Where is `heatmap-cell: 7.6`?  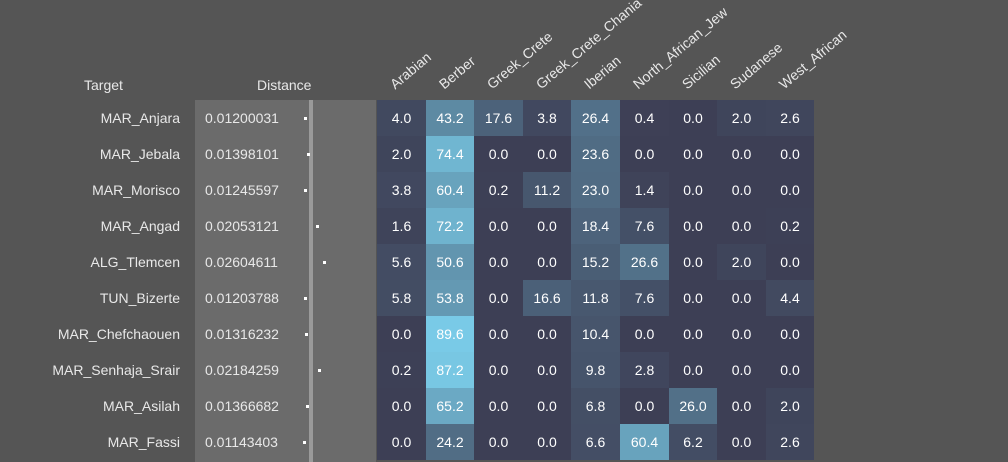 heatmap-cell: 7.6 is located at coordinates (644, 298).